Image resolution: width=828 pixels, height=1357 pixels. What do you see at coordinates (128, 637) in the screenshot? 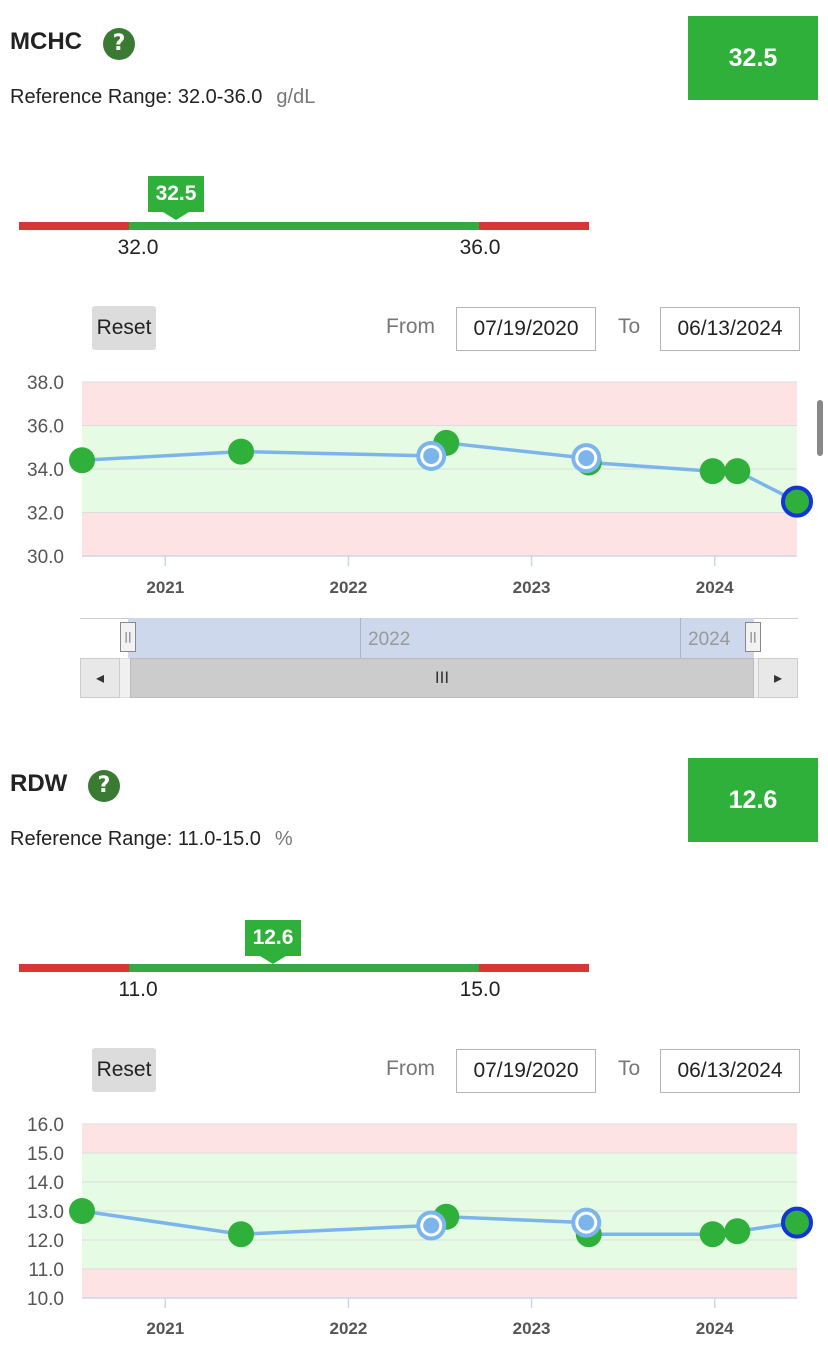
I see `navigator-left-handle: ||` at bounding box center [128, 637].